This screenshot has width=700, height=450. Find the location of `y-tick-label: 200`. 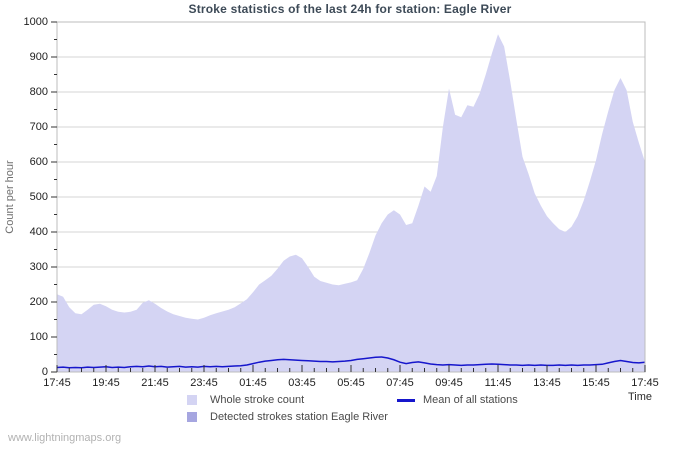

y-tick-label: 200 is located at coordinates (38, 301).